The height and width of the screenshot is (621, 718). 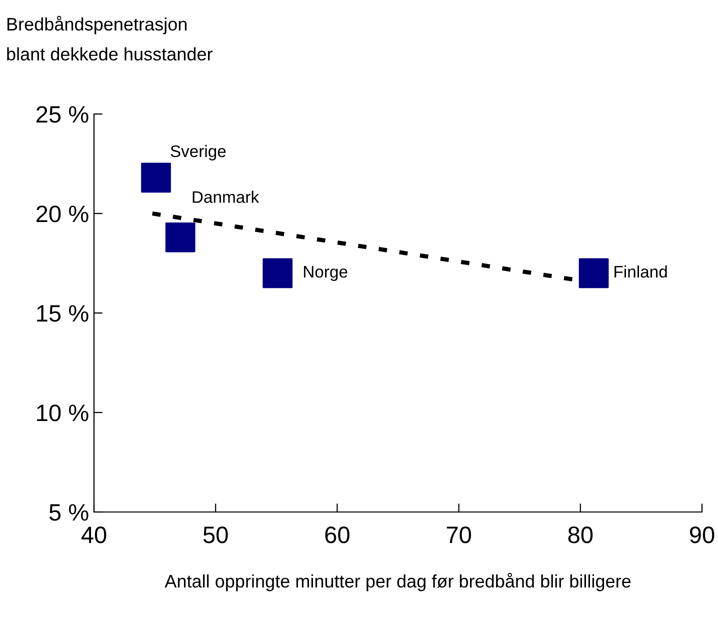 I want to click on annotation: Norge, so click(x=326, y=273).